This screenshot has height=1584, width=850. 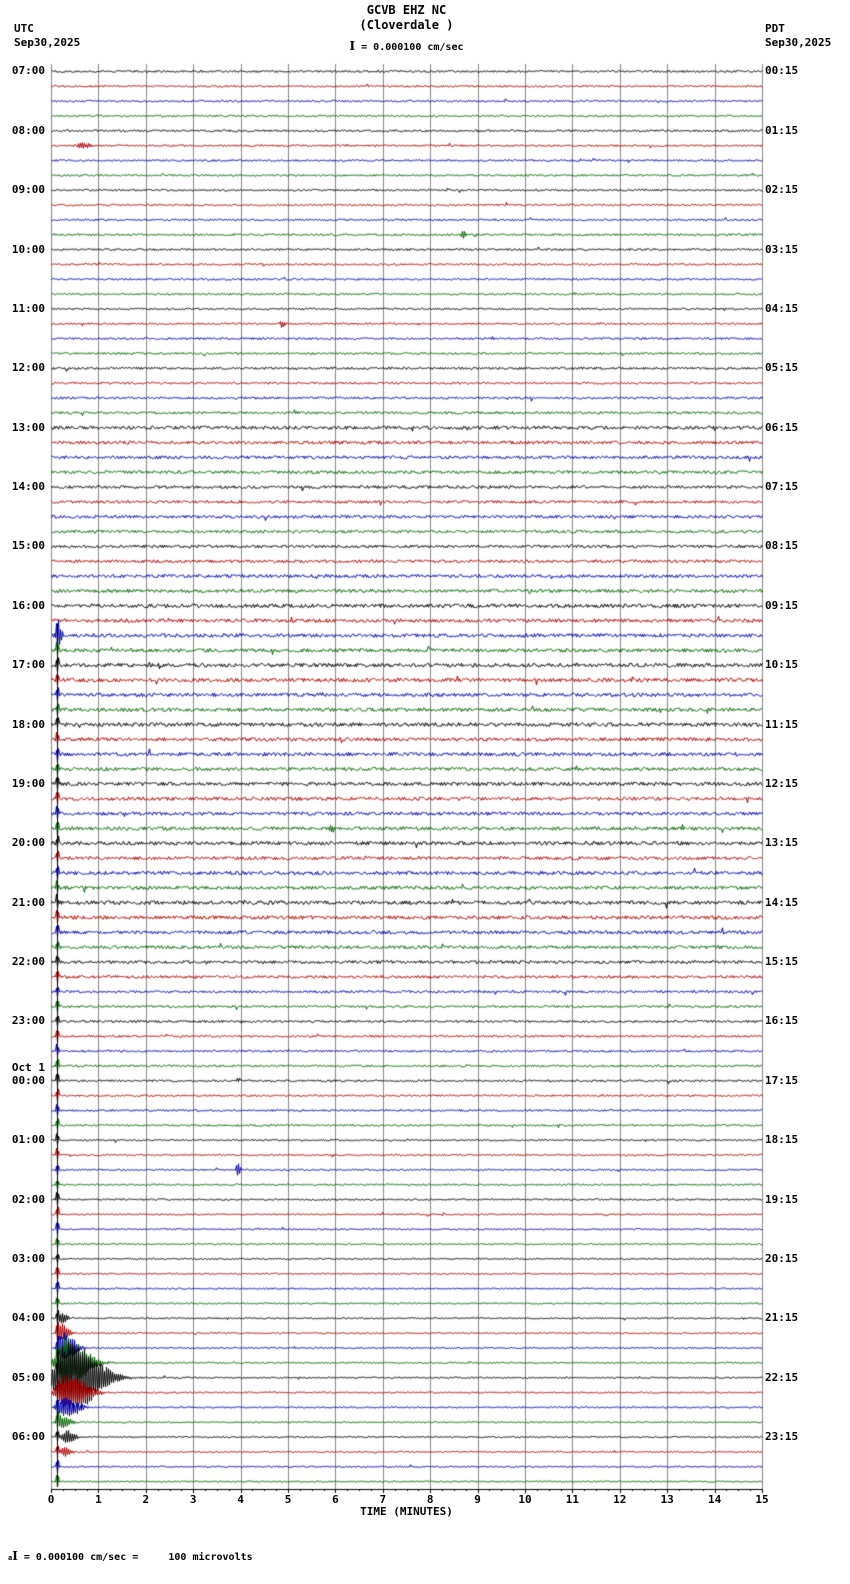 I want to click on scale-footnote: aI = 0.000100 cm/sec = 100 microvolts, so click(x=130, y=1556).